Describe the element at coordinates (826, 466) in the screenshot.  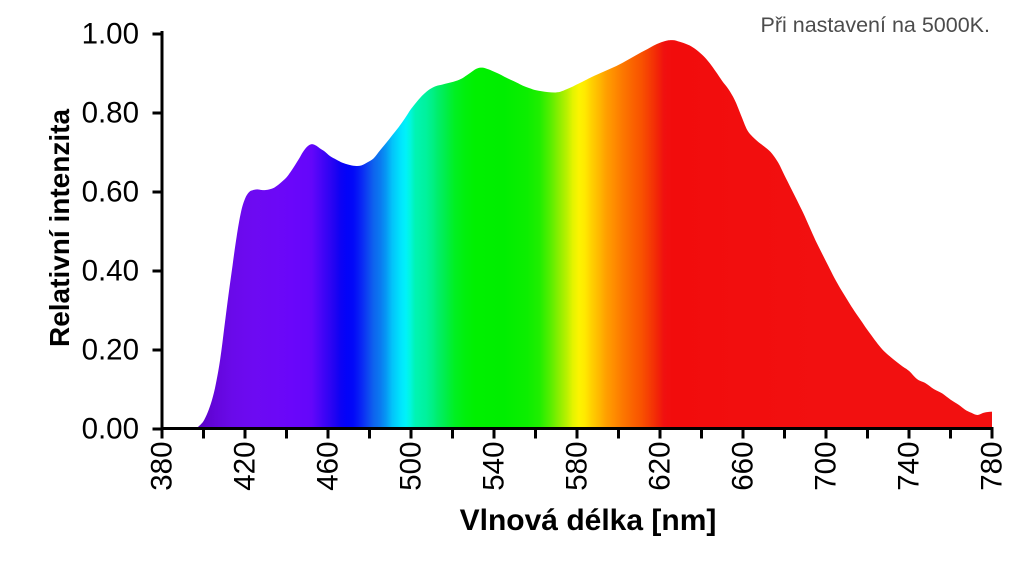
I see `svg-text: 700` at that location.